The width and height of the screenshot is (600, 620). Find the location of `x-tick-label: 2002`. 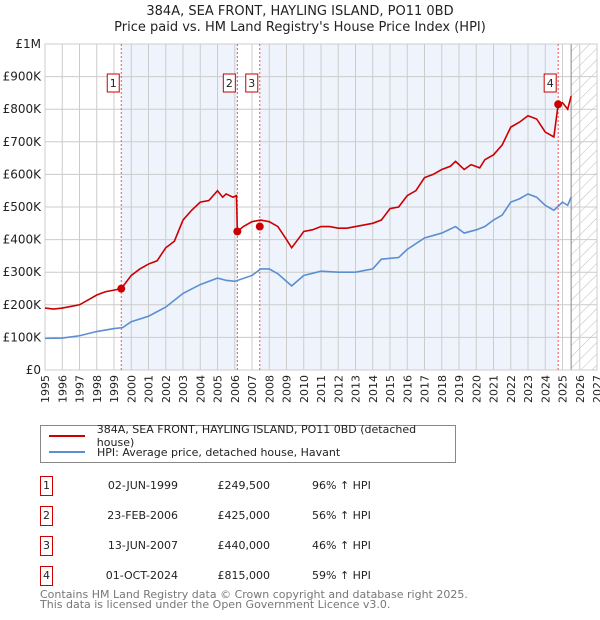

x-tick-label: 2002 is located at coordinates (166, 389).